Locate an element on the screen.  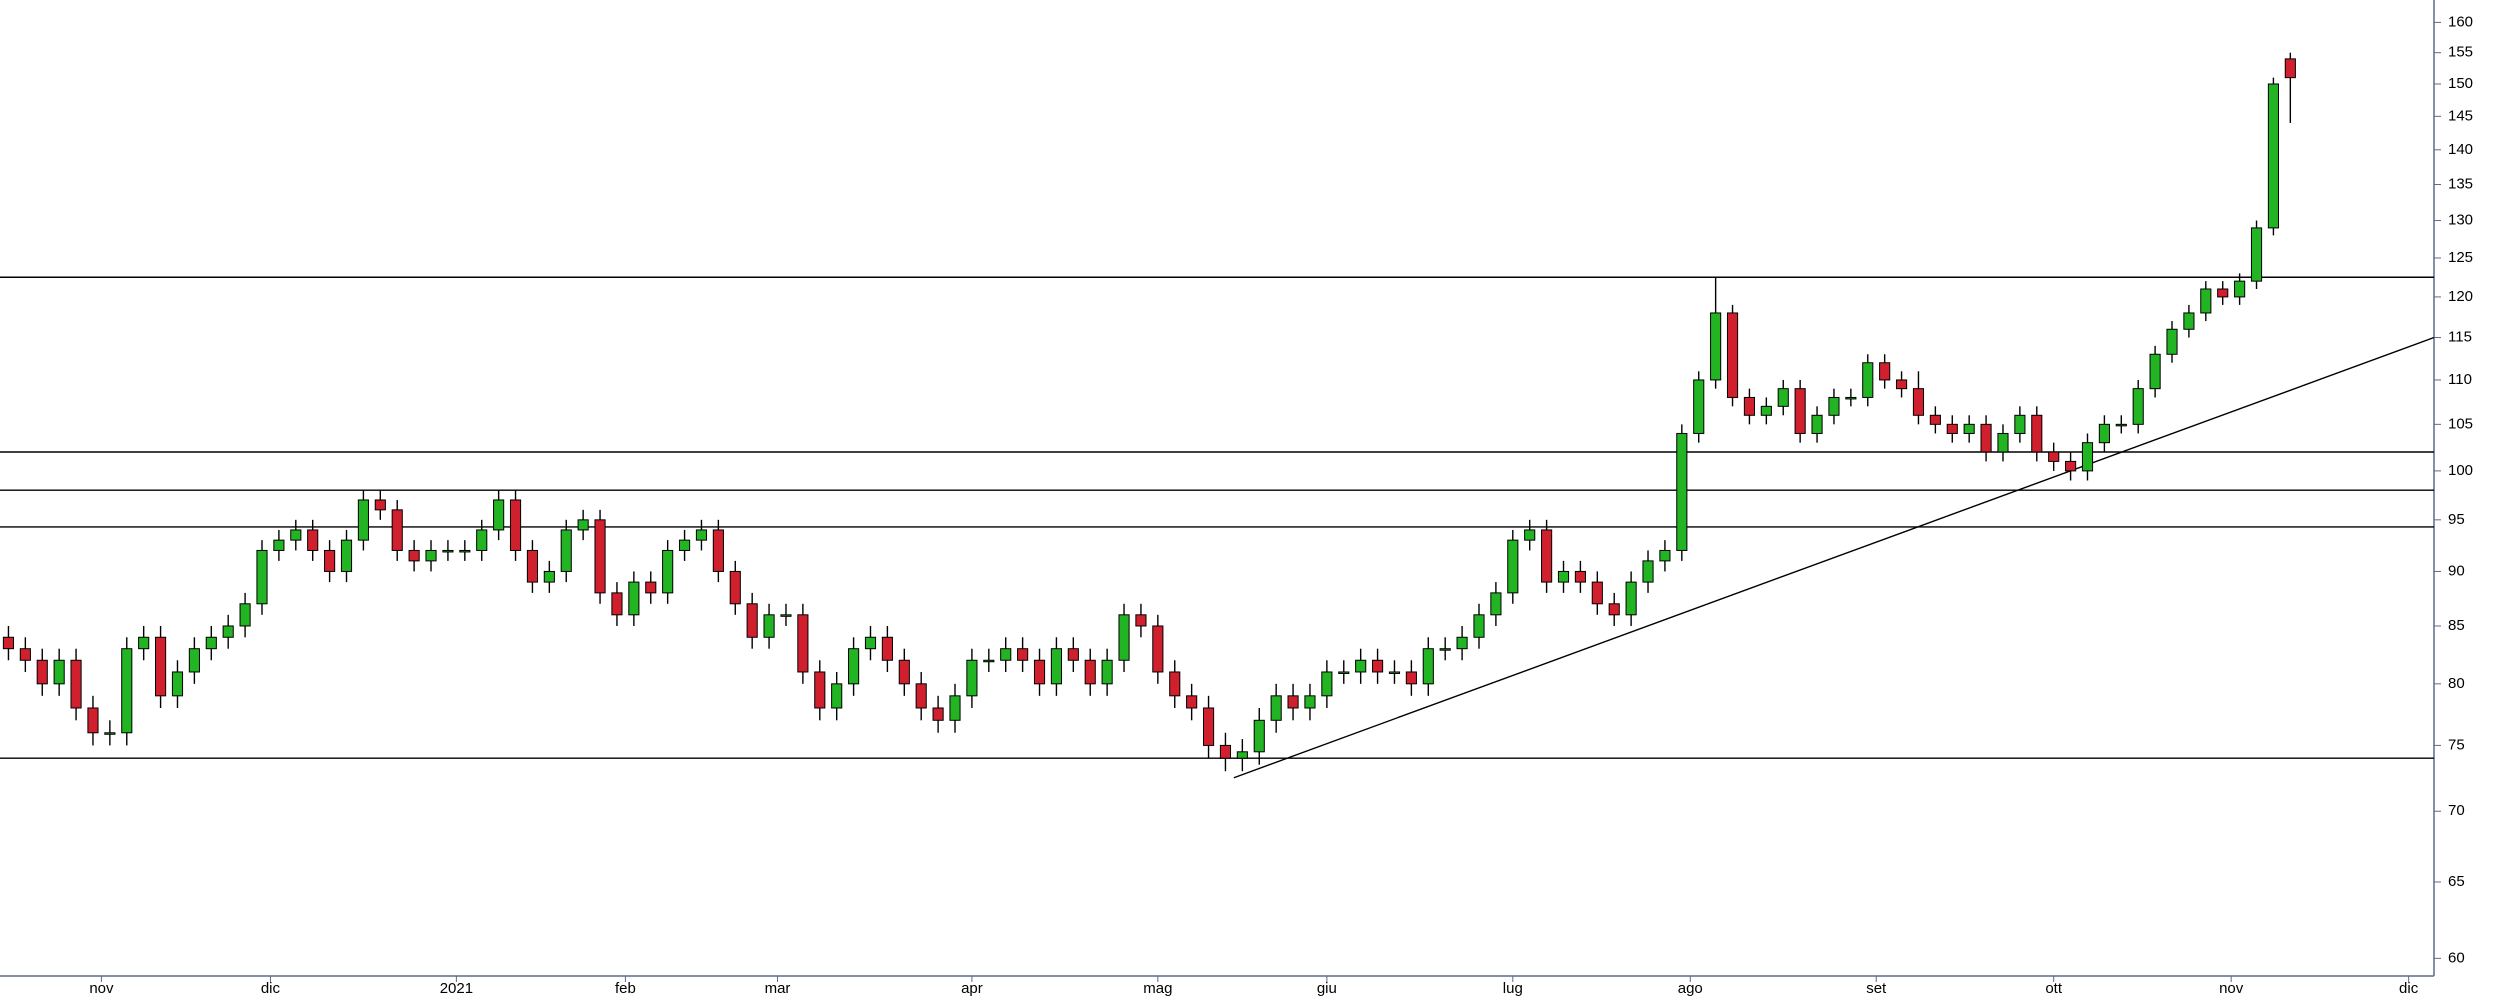
y-tick-label: 150 is located at coordinates (2460, 83).